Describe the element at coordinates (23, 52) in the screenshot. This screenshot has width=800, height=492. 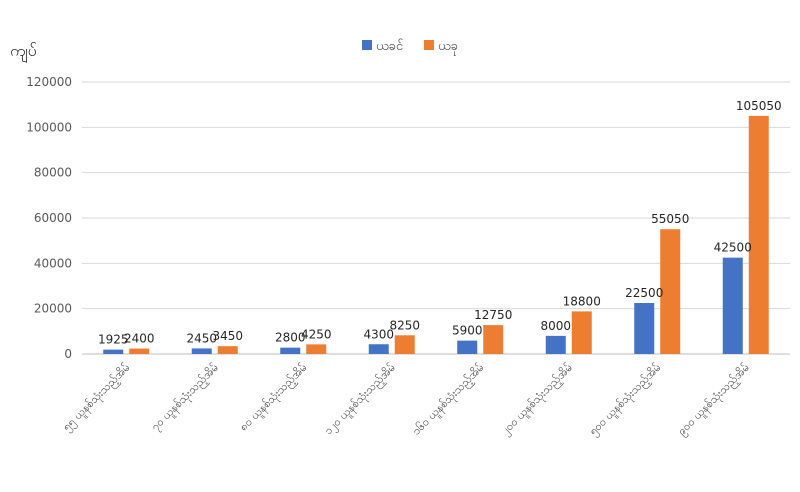
I see `unit-label: ကျပ်` at that location.